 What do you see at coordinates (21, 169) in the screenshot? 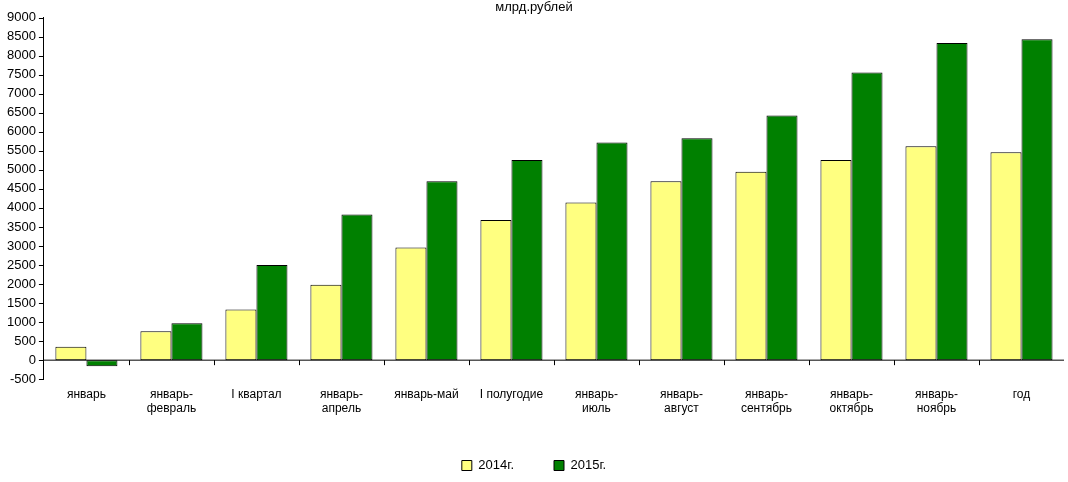
I see `y-tick-label: 5000` at bounding box center [21, 169].